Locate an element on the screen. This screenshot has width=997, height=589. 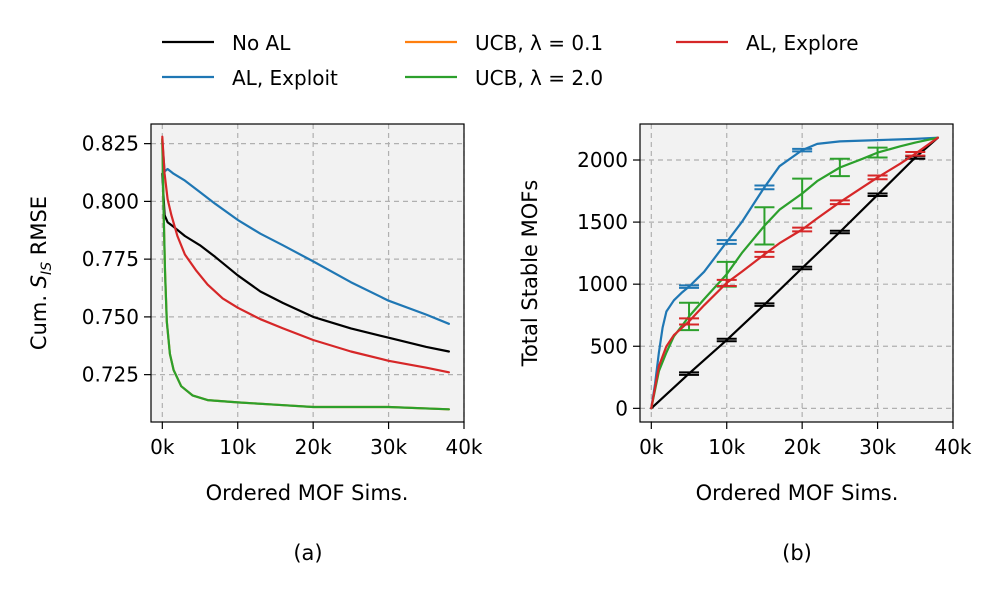
legend-entry-ucb-2-0: UCB, λ = 2.0 is located at coordinates (504, 78).